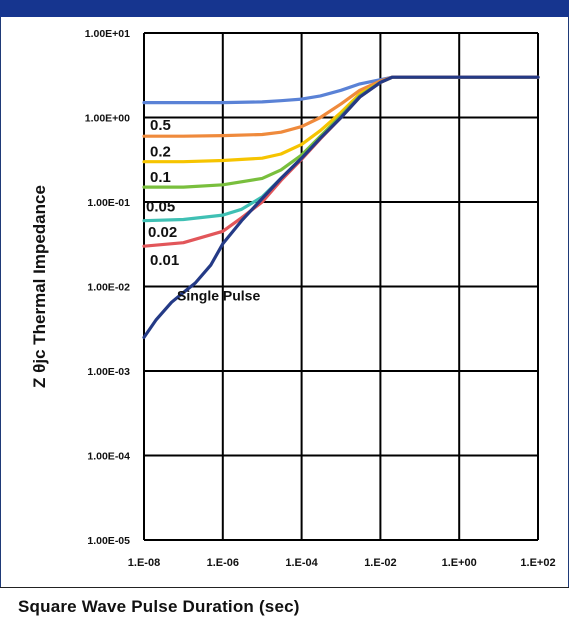 This screenshot has height=628, width=569. What do you see at coordinates (160, 207) in the screenshot?
I see `curve-label: 0.05` at bounding box center [160, 207].